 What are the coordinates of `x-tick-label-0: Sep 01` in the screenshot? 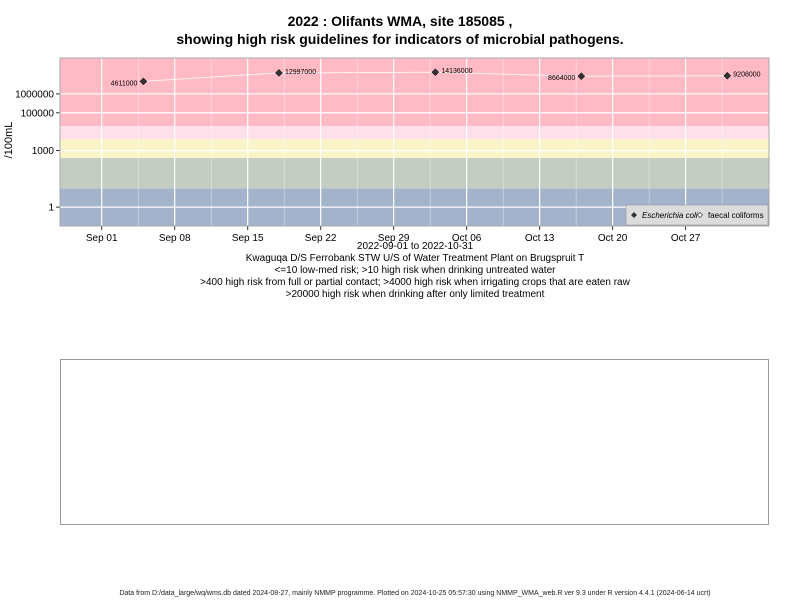 It's located at (102, 238).